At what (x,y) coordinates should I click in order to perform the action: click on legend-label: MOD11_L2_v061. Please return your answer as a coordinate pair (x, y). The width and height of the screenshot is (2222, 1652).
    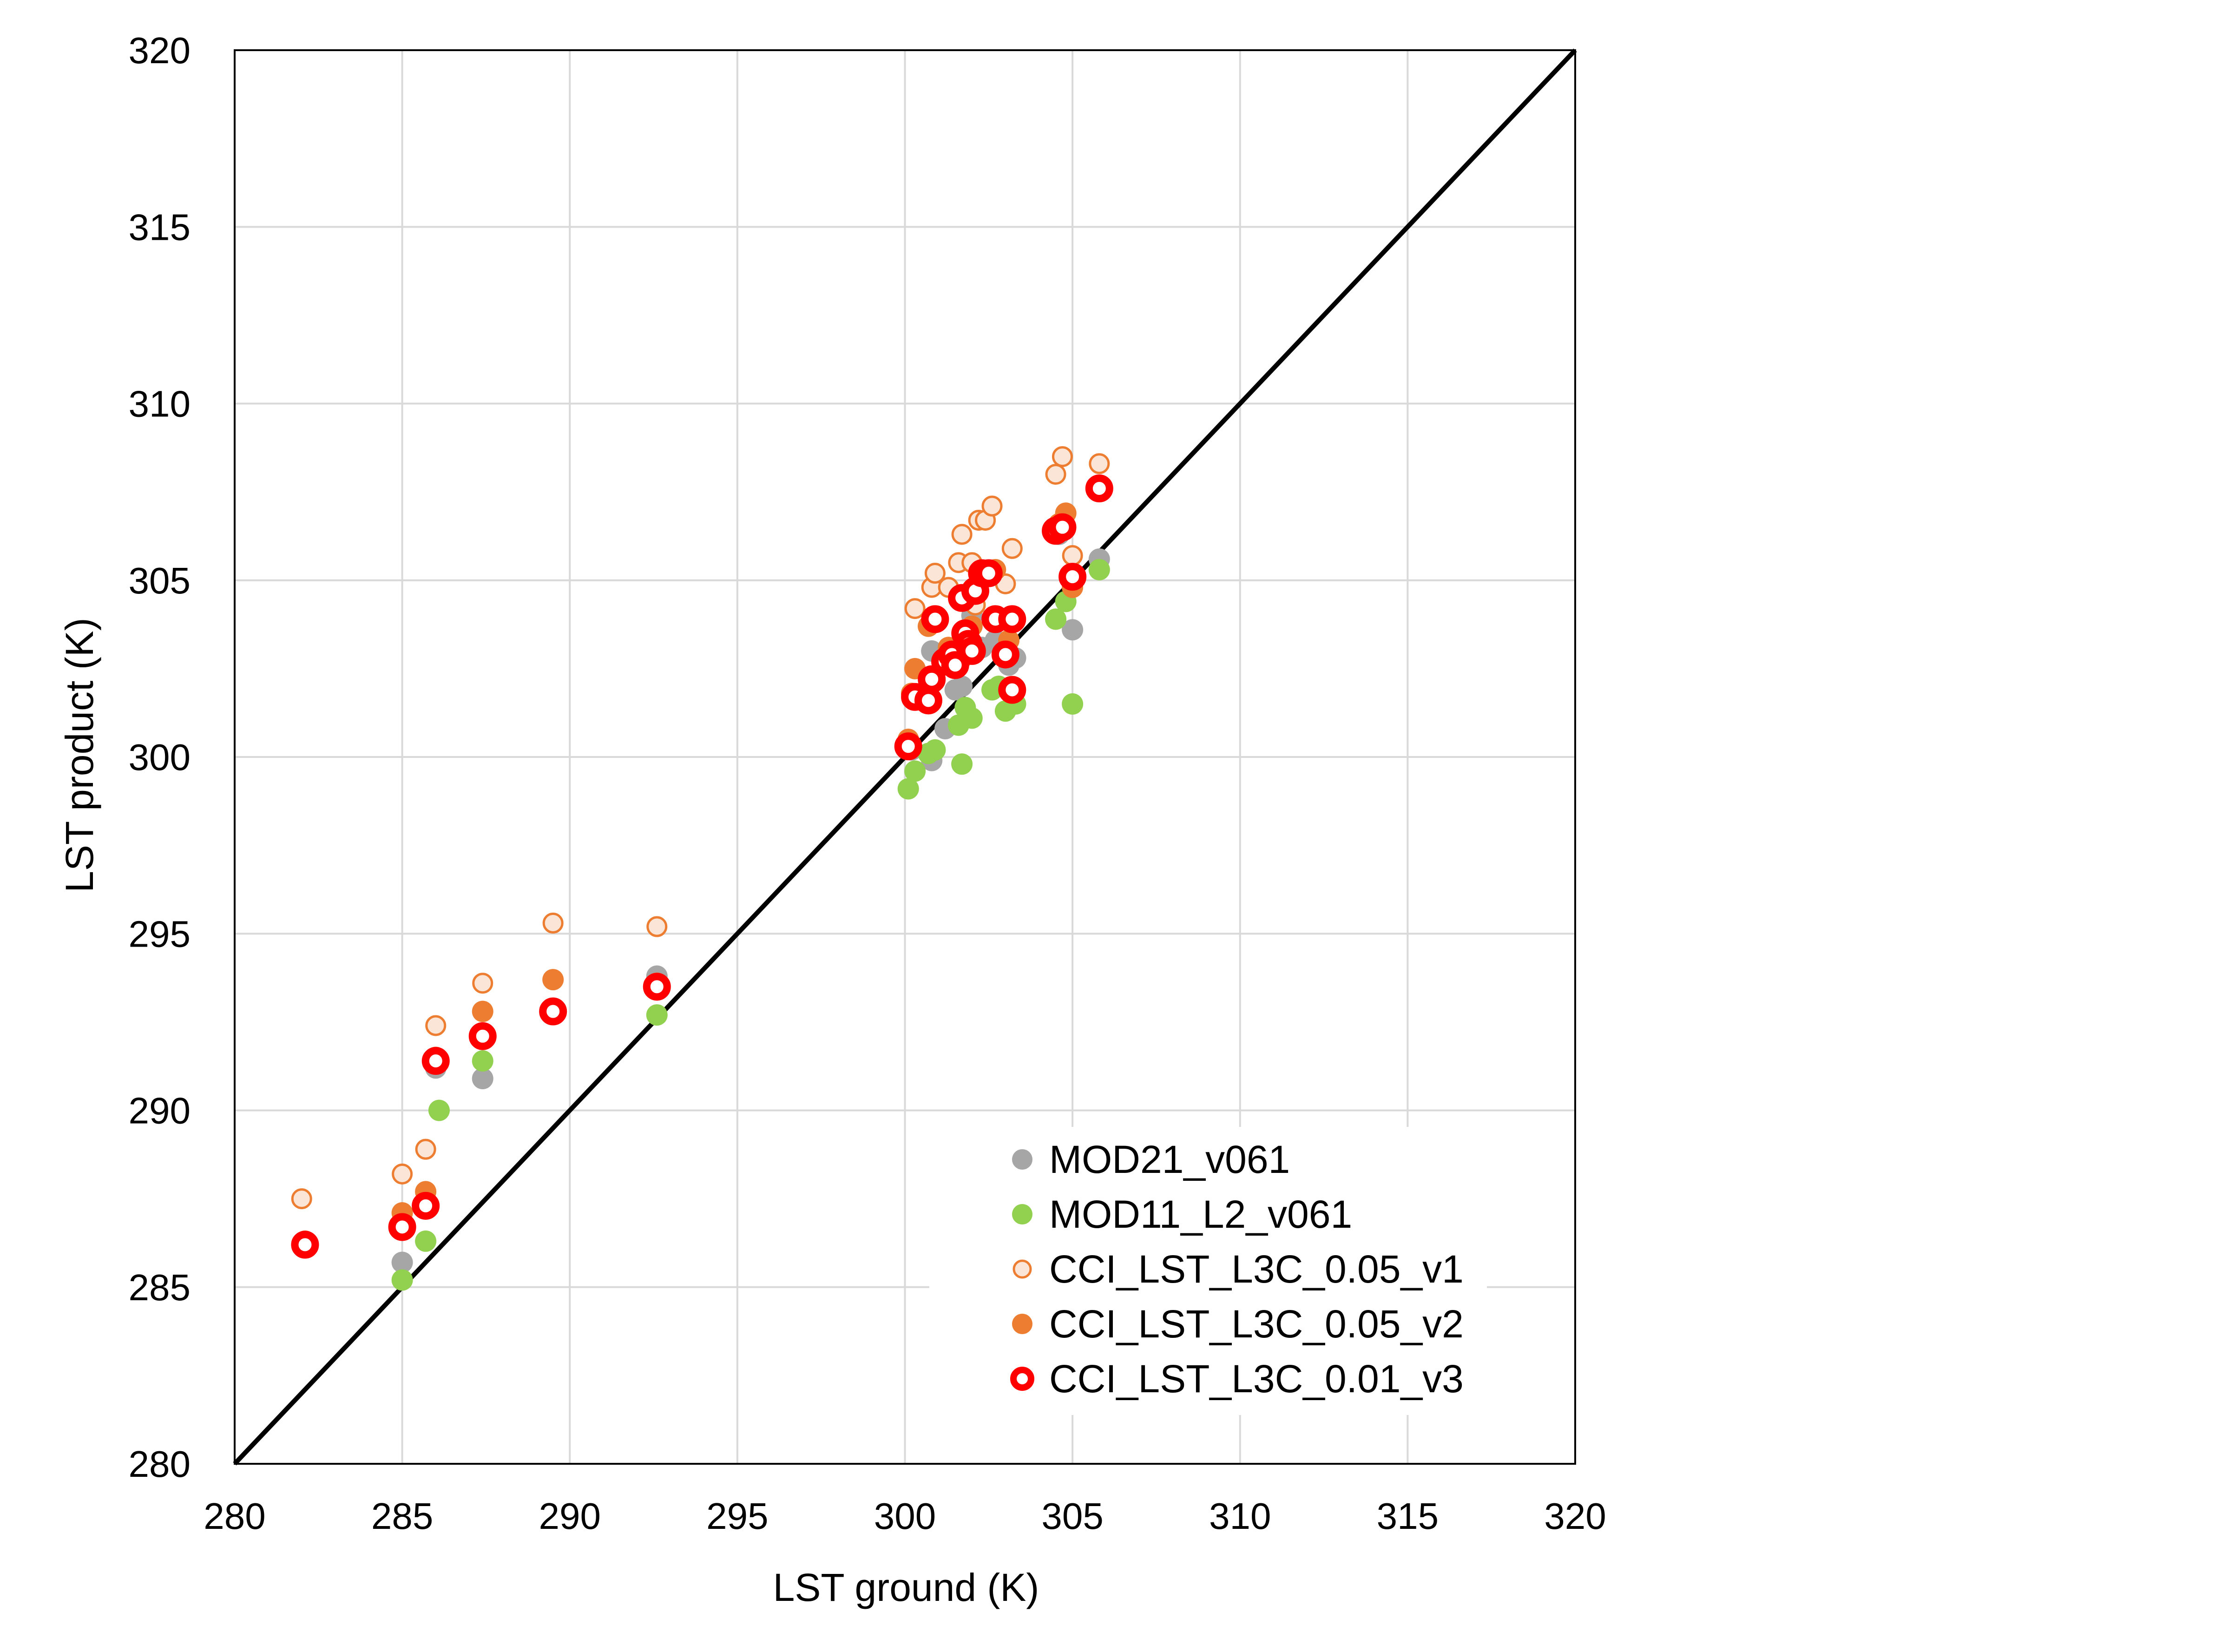
    Looking at the image, I should click on (1200, 1214).